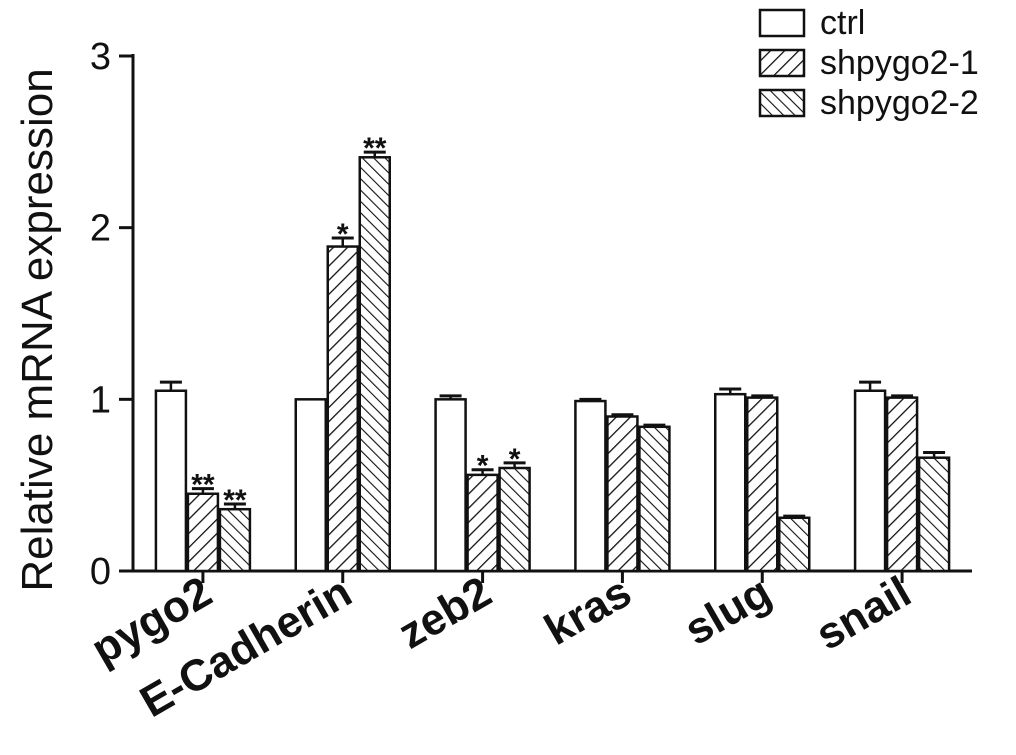  What do you see at coordinates (863, 613) in the screenshot?
I see `x-tick-label: snail` at bounding box center [863, 613].